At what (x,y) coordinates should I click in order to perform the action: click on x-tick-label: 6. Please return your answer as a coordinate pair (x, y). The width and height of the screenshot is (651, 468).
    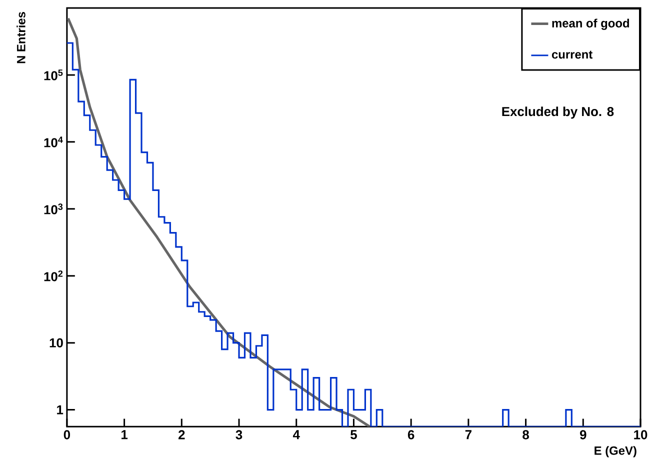
    Looking at the image, I should click on (411, 435).